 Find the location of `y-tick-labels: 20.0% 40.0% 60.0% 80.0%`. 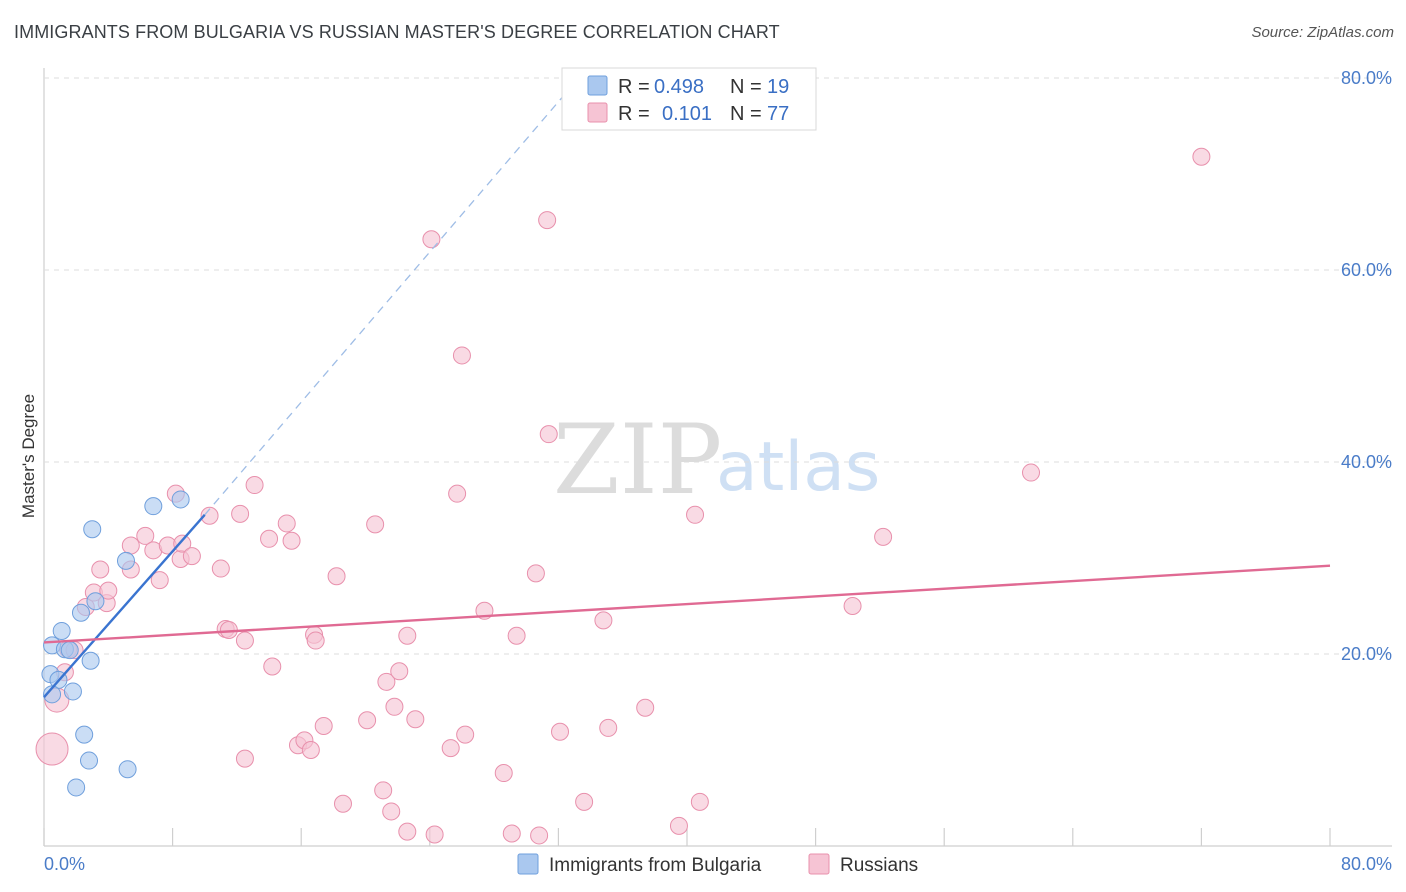

y-tick-labels: 20.0% 40.0% 60.0% 80.0% is located at coordinates (1366, 366).